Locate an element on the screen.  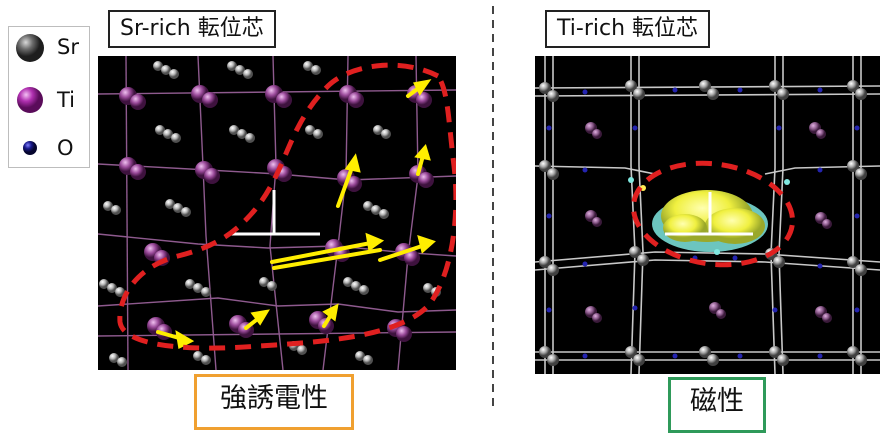
panel-divider is located at coordinates (493, 208).